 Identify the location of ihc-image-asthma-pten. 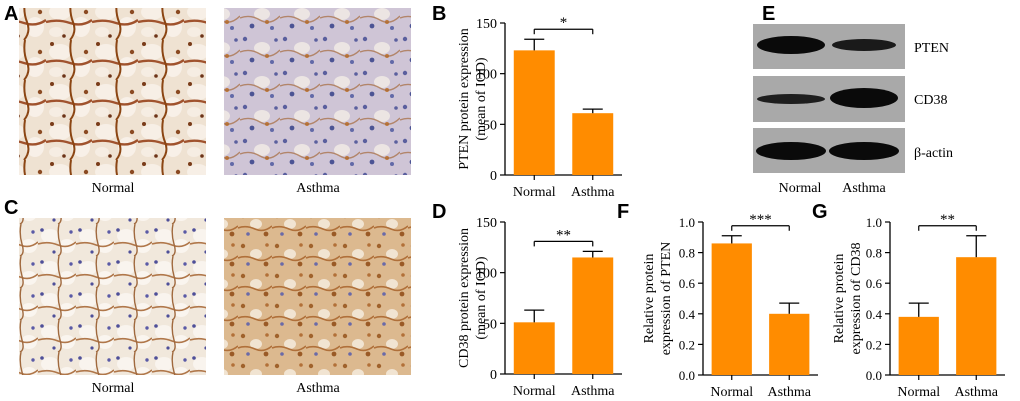
(317, 91).